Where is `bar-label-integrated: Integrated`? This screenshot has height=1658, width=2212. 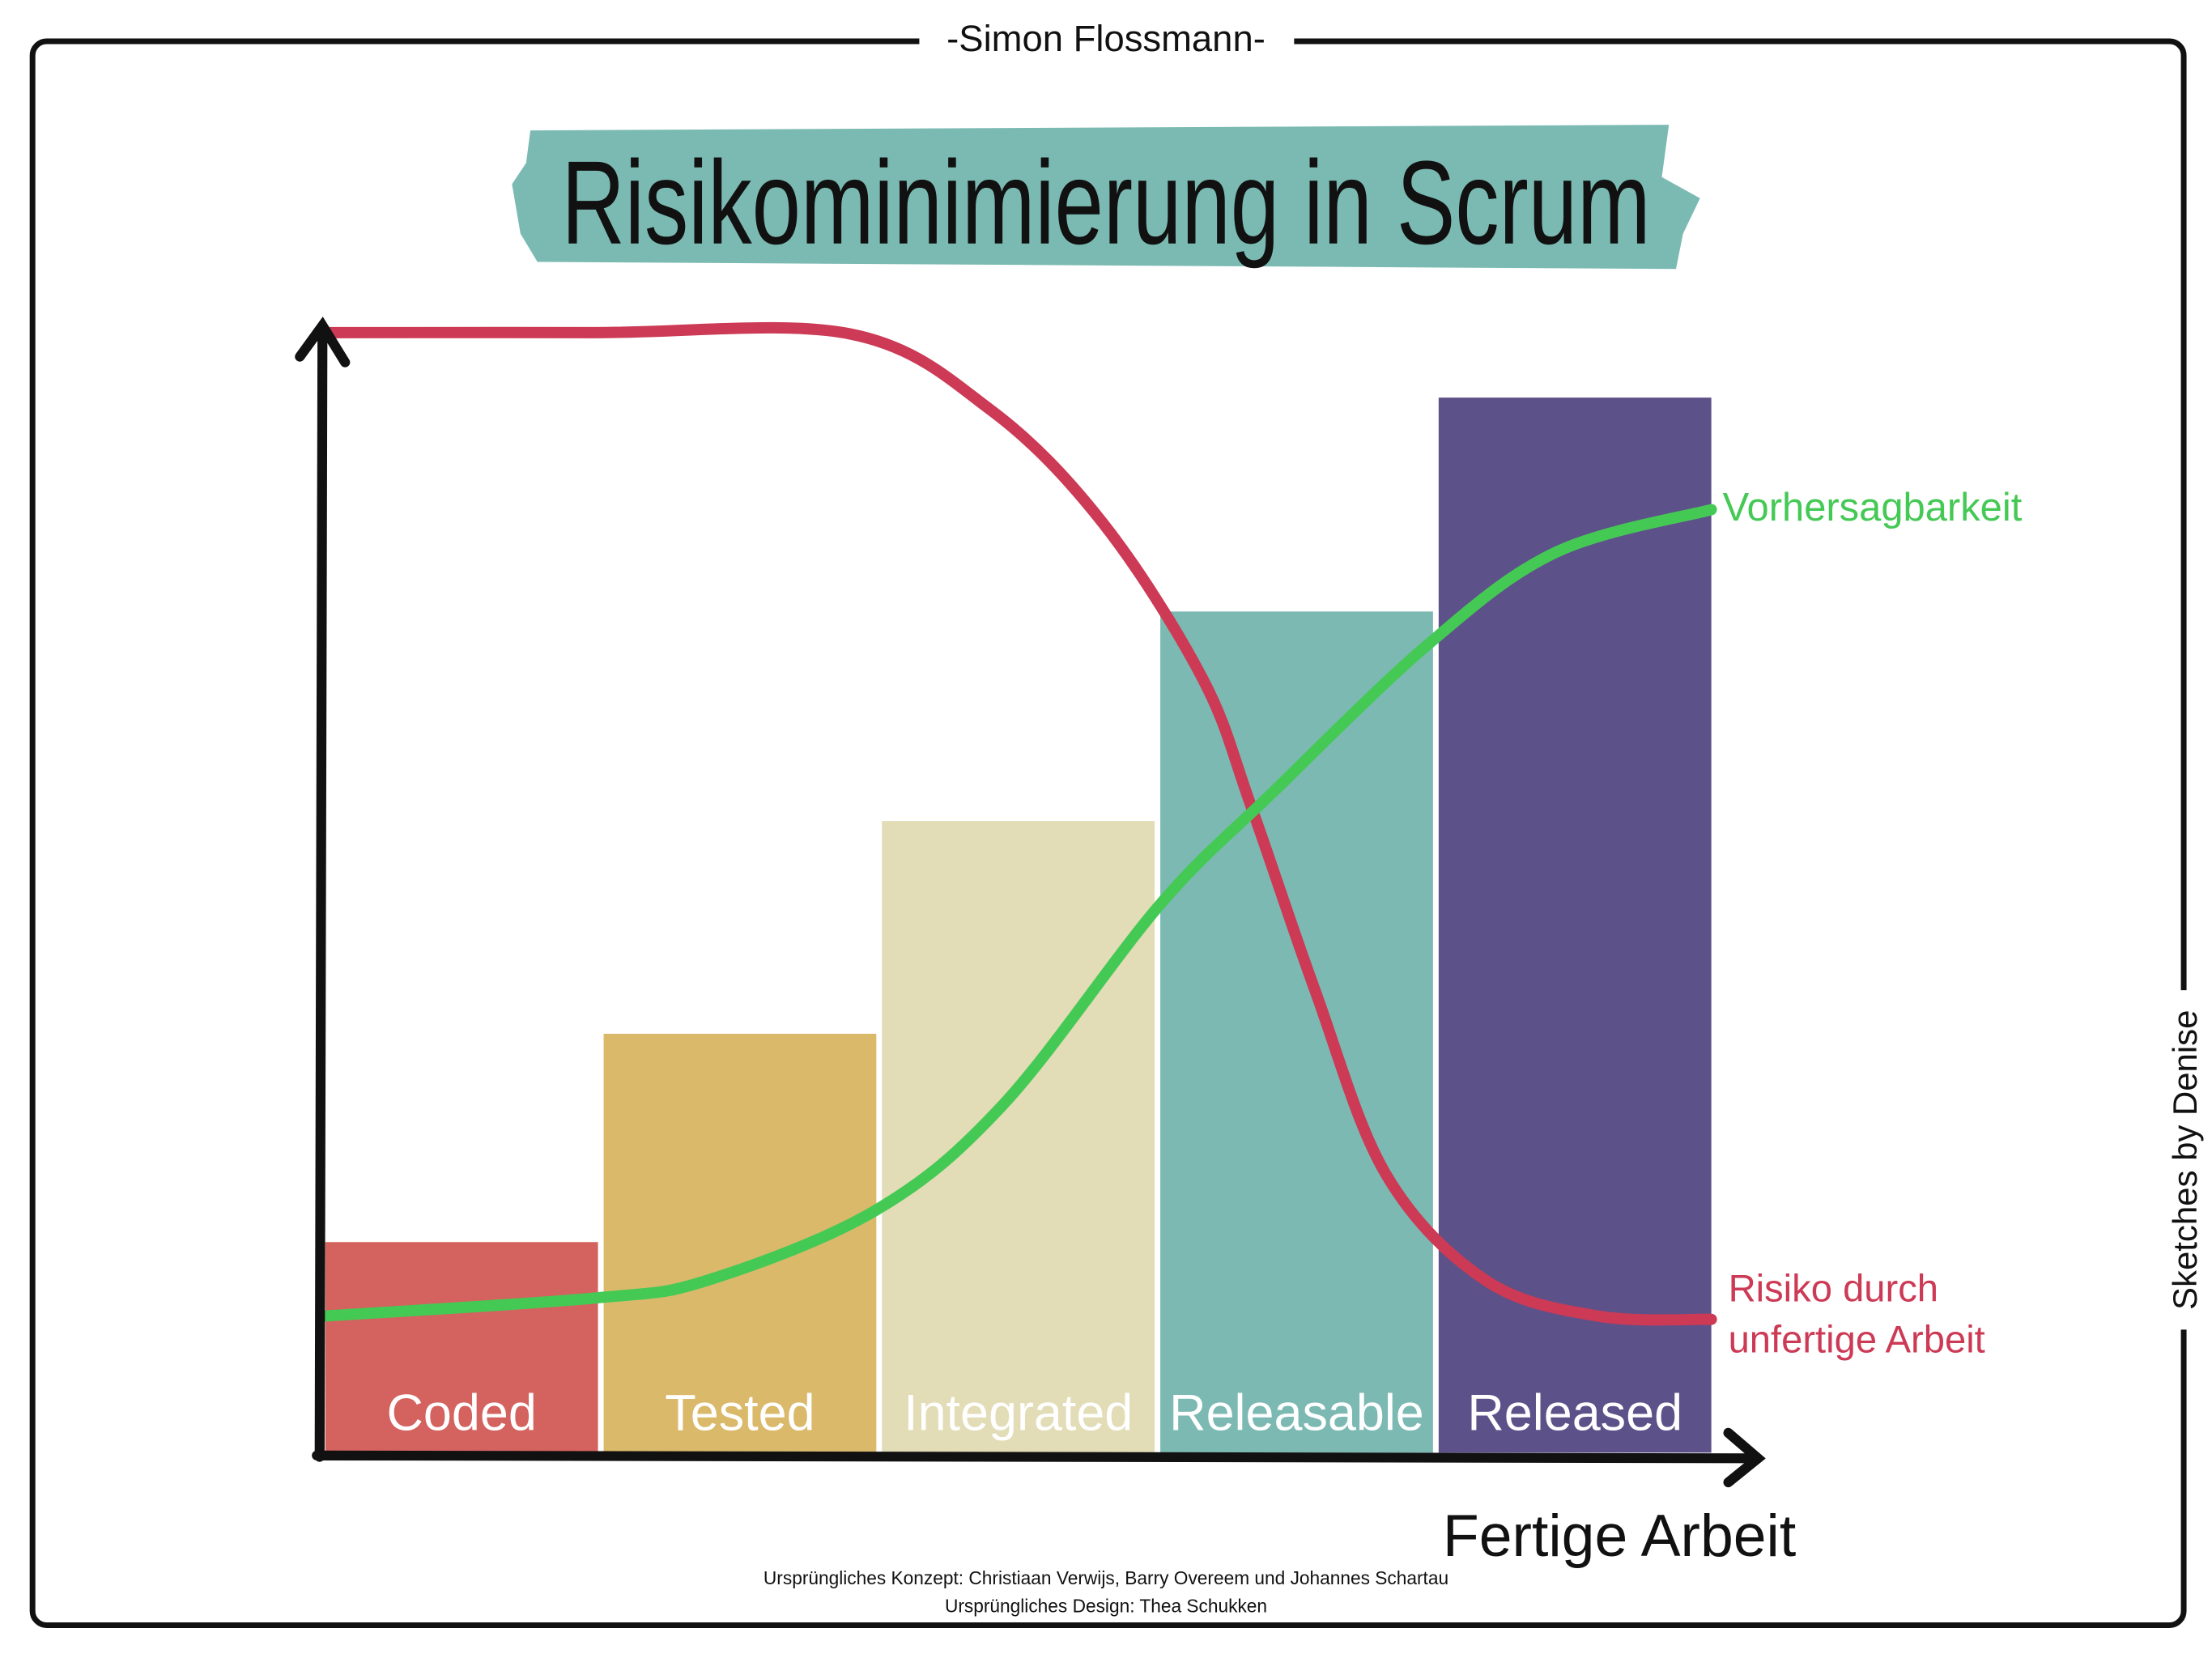
bar-label-integrated: Integrated is located at coordinates (1019, 1412).